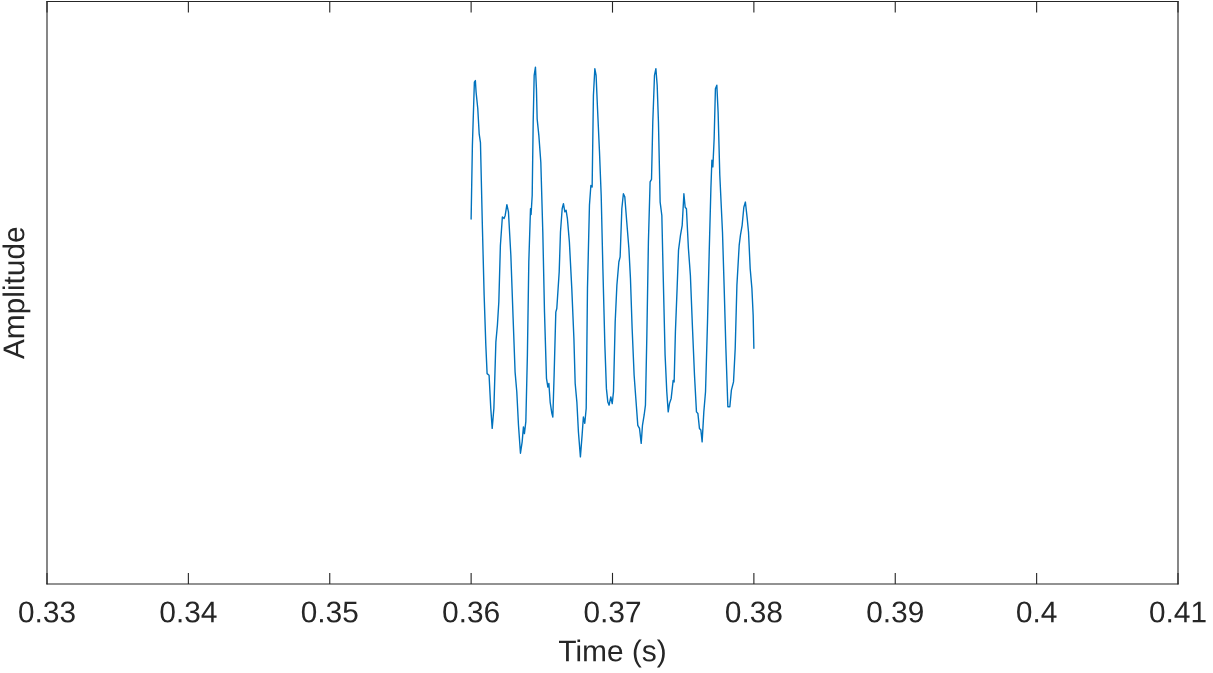 Image resolution: width=1213 pixels, height=673 pixels. Describe the element at coordinates (471, 612) in the screenshot. I see `x-tick-label: 0.36` at that location.